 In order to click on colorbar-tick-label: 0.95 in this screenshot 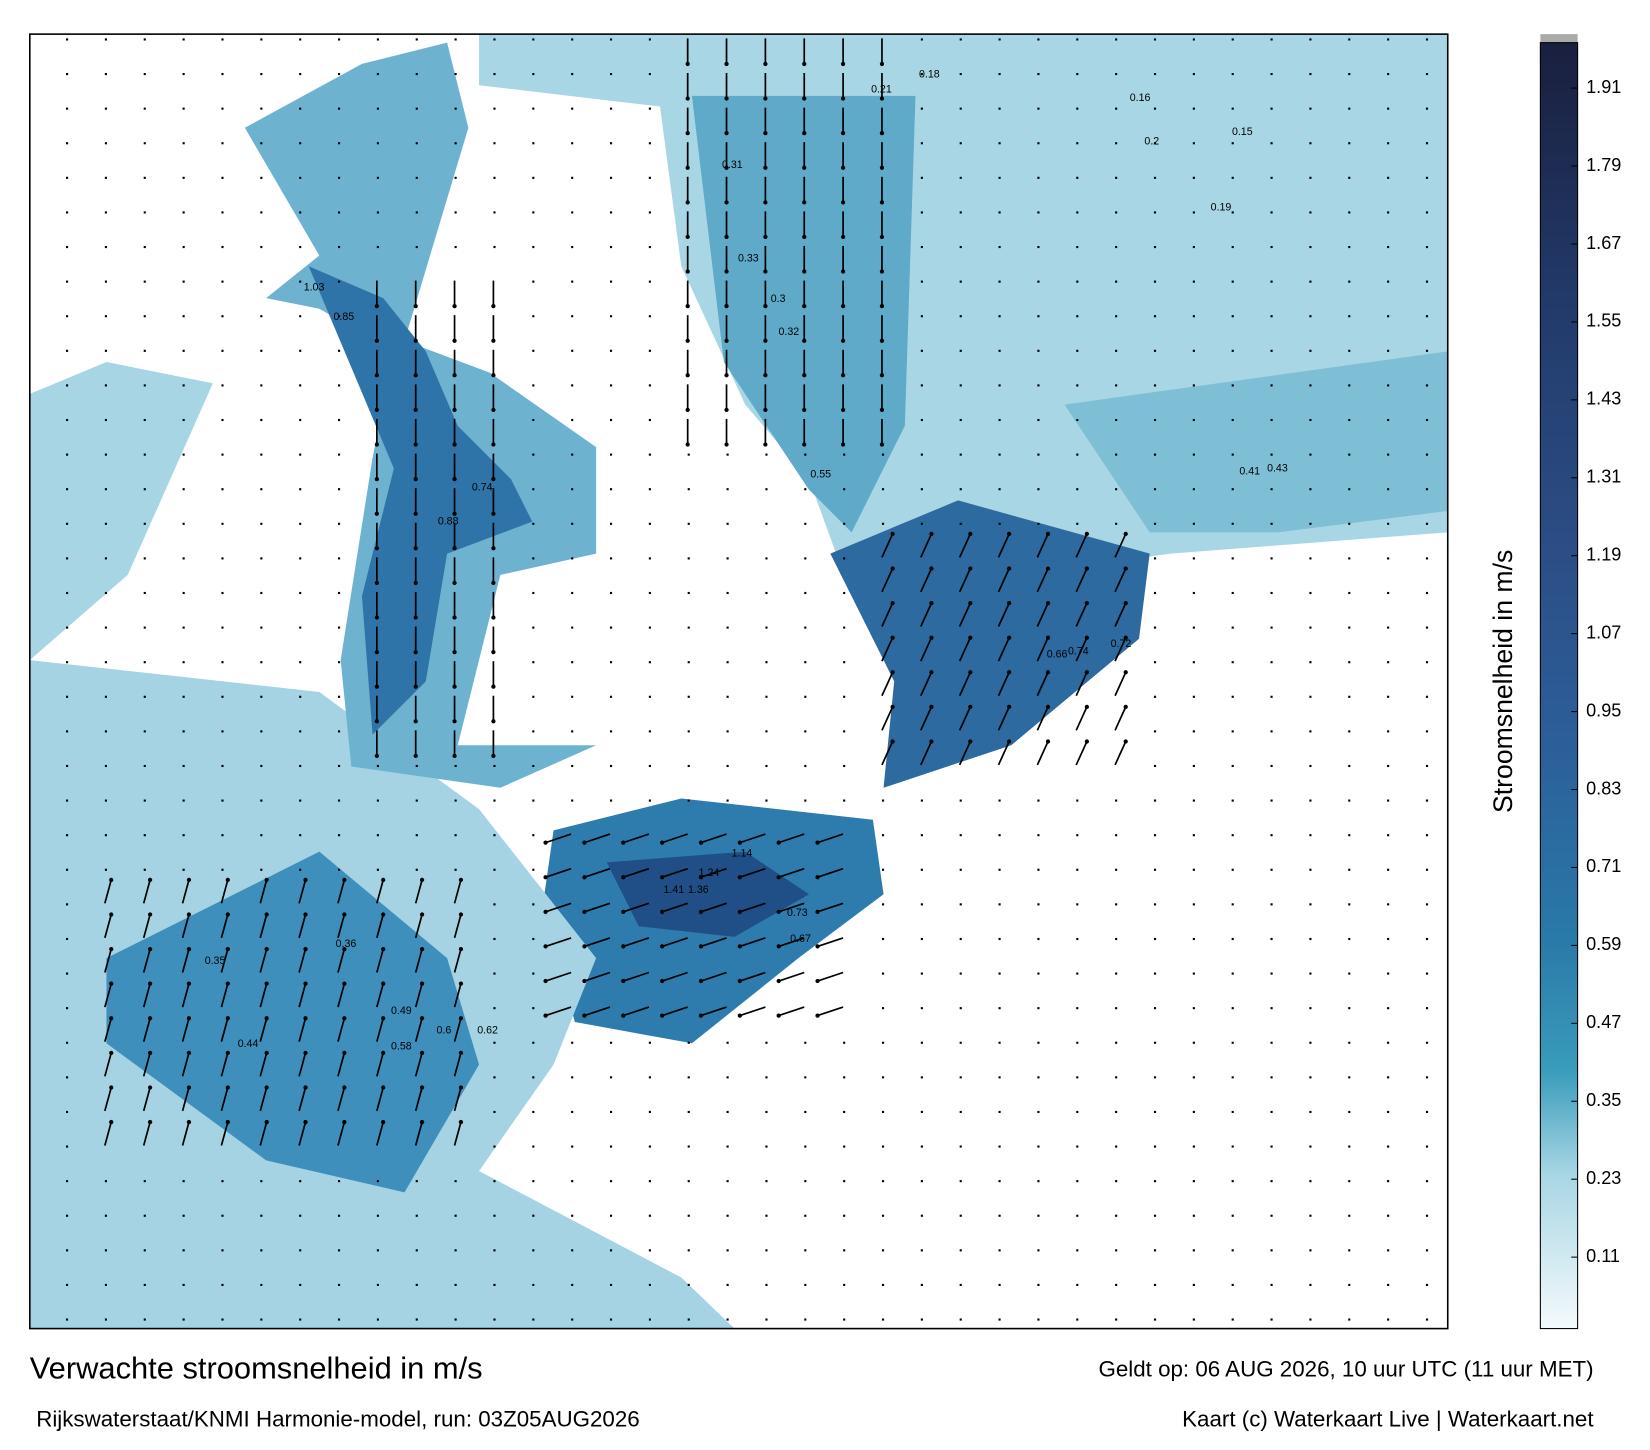, I will do `click(1603, 710)`.